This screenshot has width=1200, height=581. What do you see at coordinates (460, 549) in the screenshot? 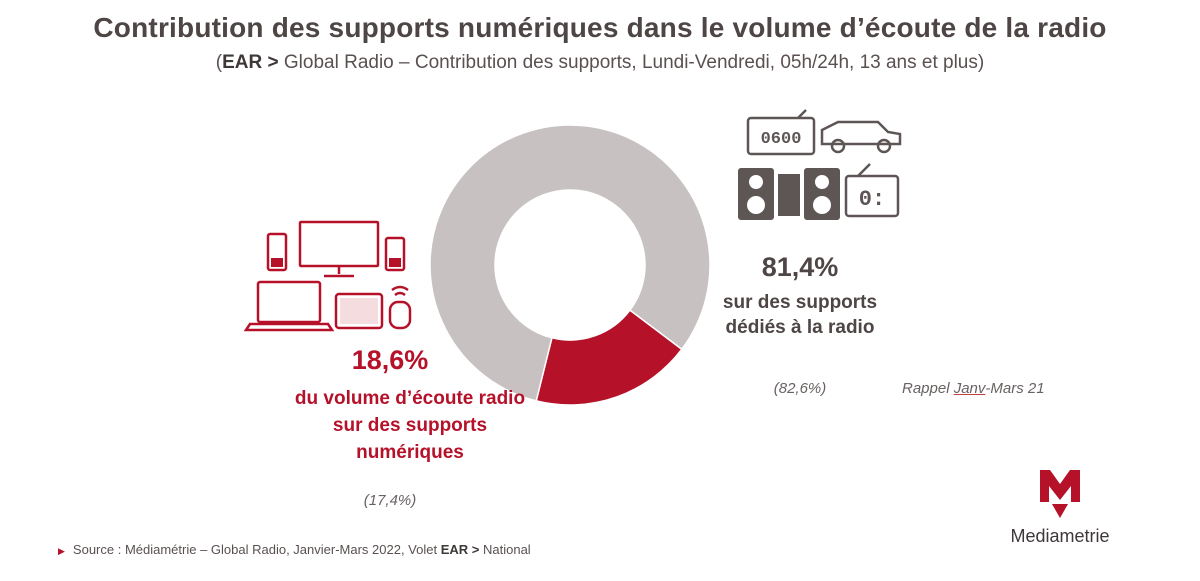
I see `source-bold: EAR >` at bounding box center [460, 549].